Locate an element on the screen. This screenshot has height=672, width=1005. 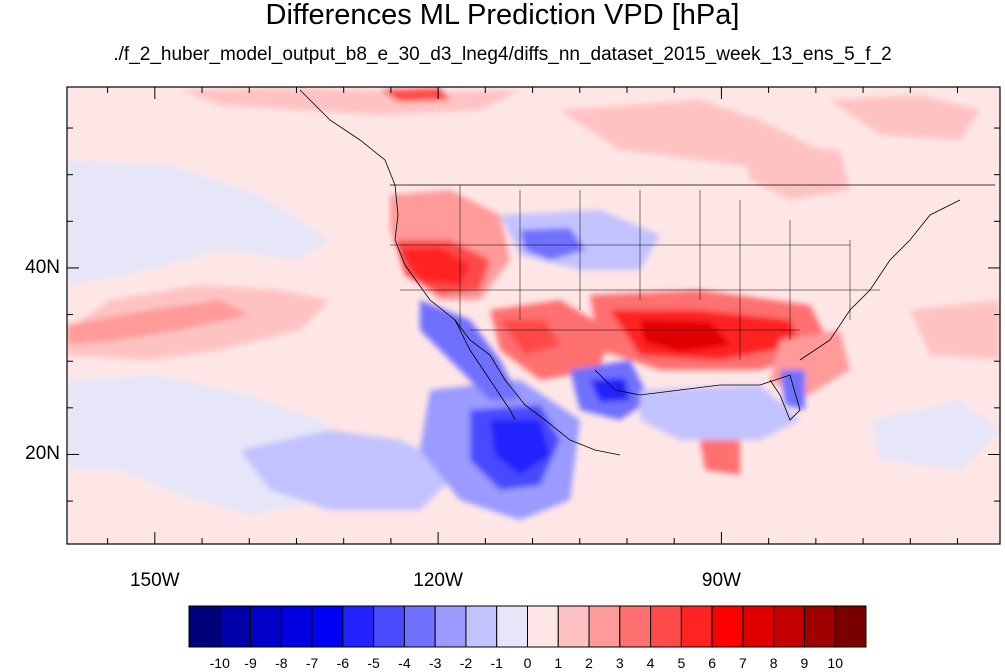
lat-tick-label: 40N is located at coordinates (42, 267).